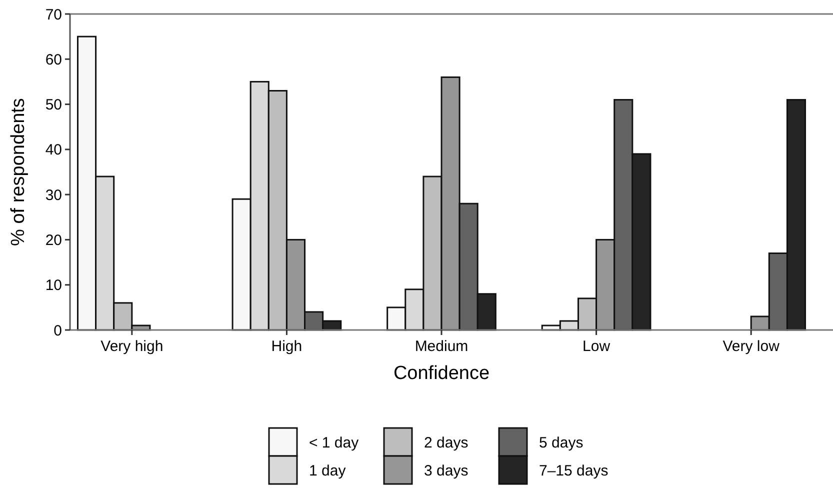  What do you see at coordinates (446, 443) in the screenshot?
I see `legend-label: 2 days` at bounding box center [446, 443].